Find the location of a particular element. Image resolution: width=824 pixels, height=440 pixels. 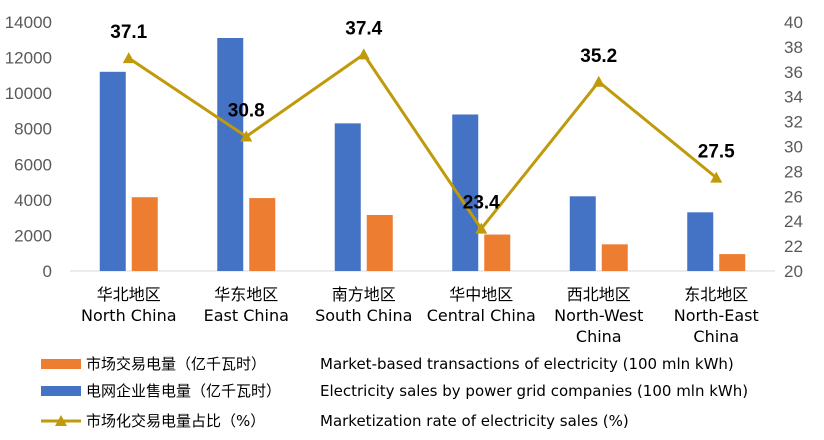

left-tick-label: 12000 is located at coordinates (28, 58).